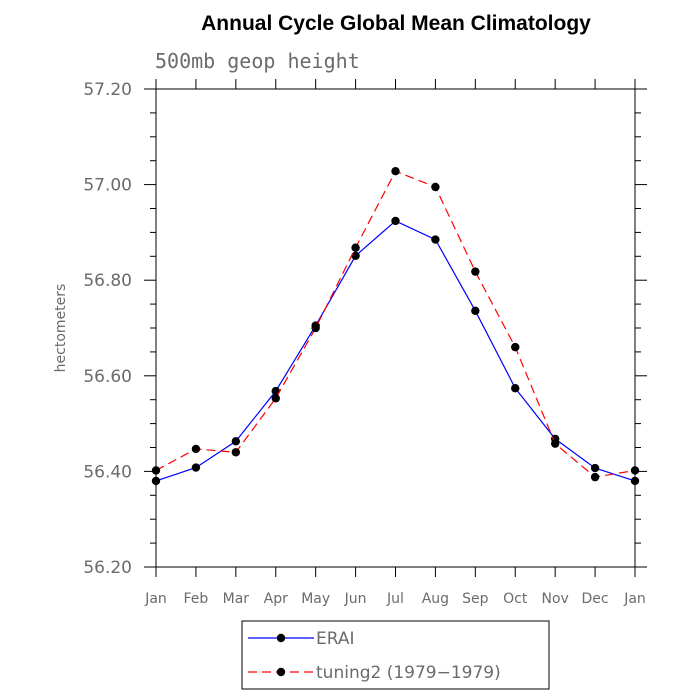 This screenshot has width=700, height=700. Describe the element at coordinates (408, 673) in the screenshot. I see `legend-label: tuning2 (1979−1979)` at that location.